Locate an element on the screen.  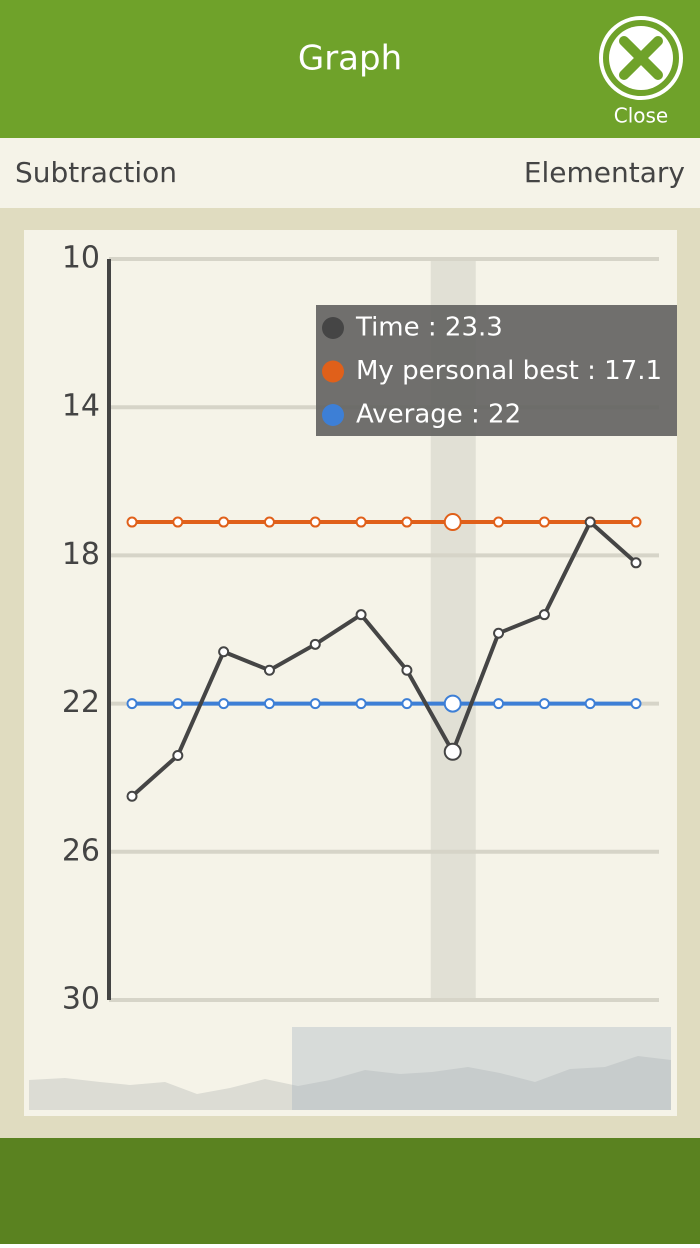
tooltip-box is located at coordinates (496, 370).